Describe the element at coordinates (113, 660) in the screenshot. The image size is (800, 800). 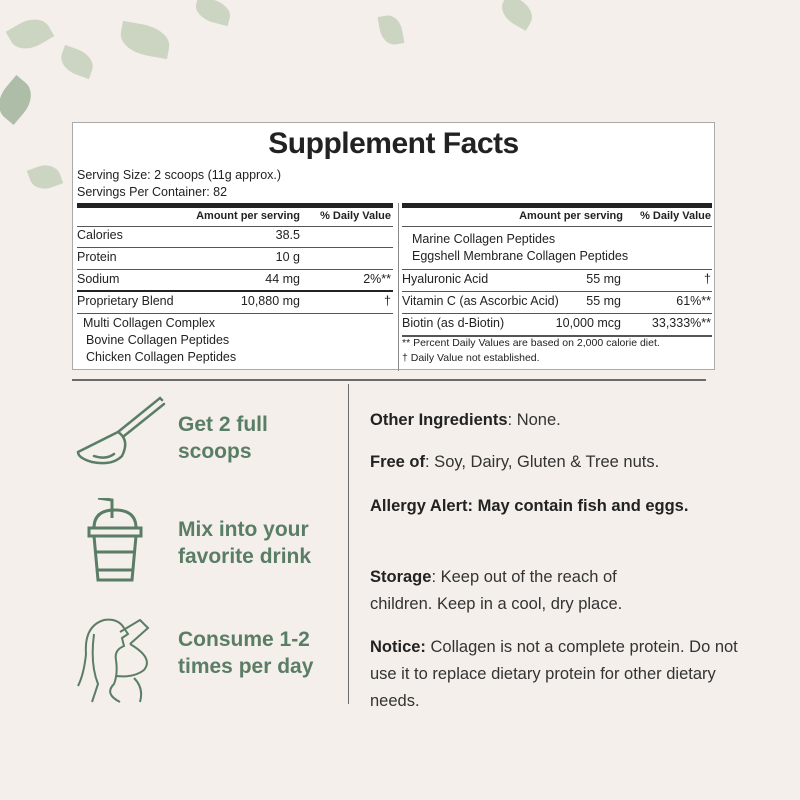
I see `drinking-woman-icon` at that location.